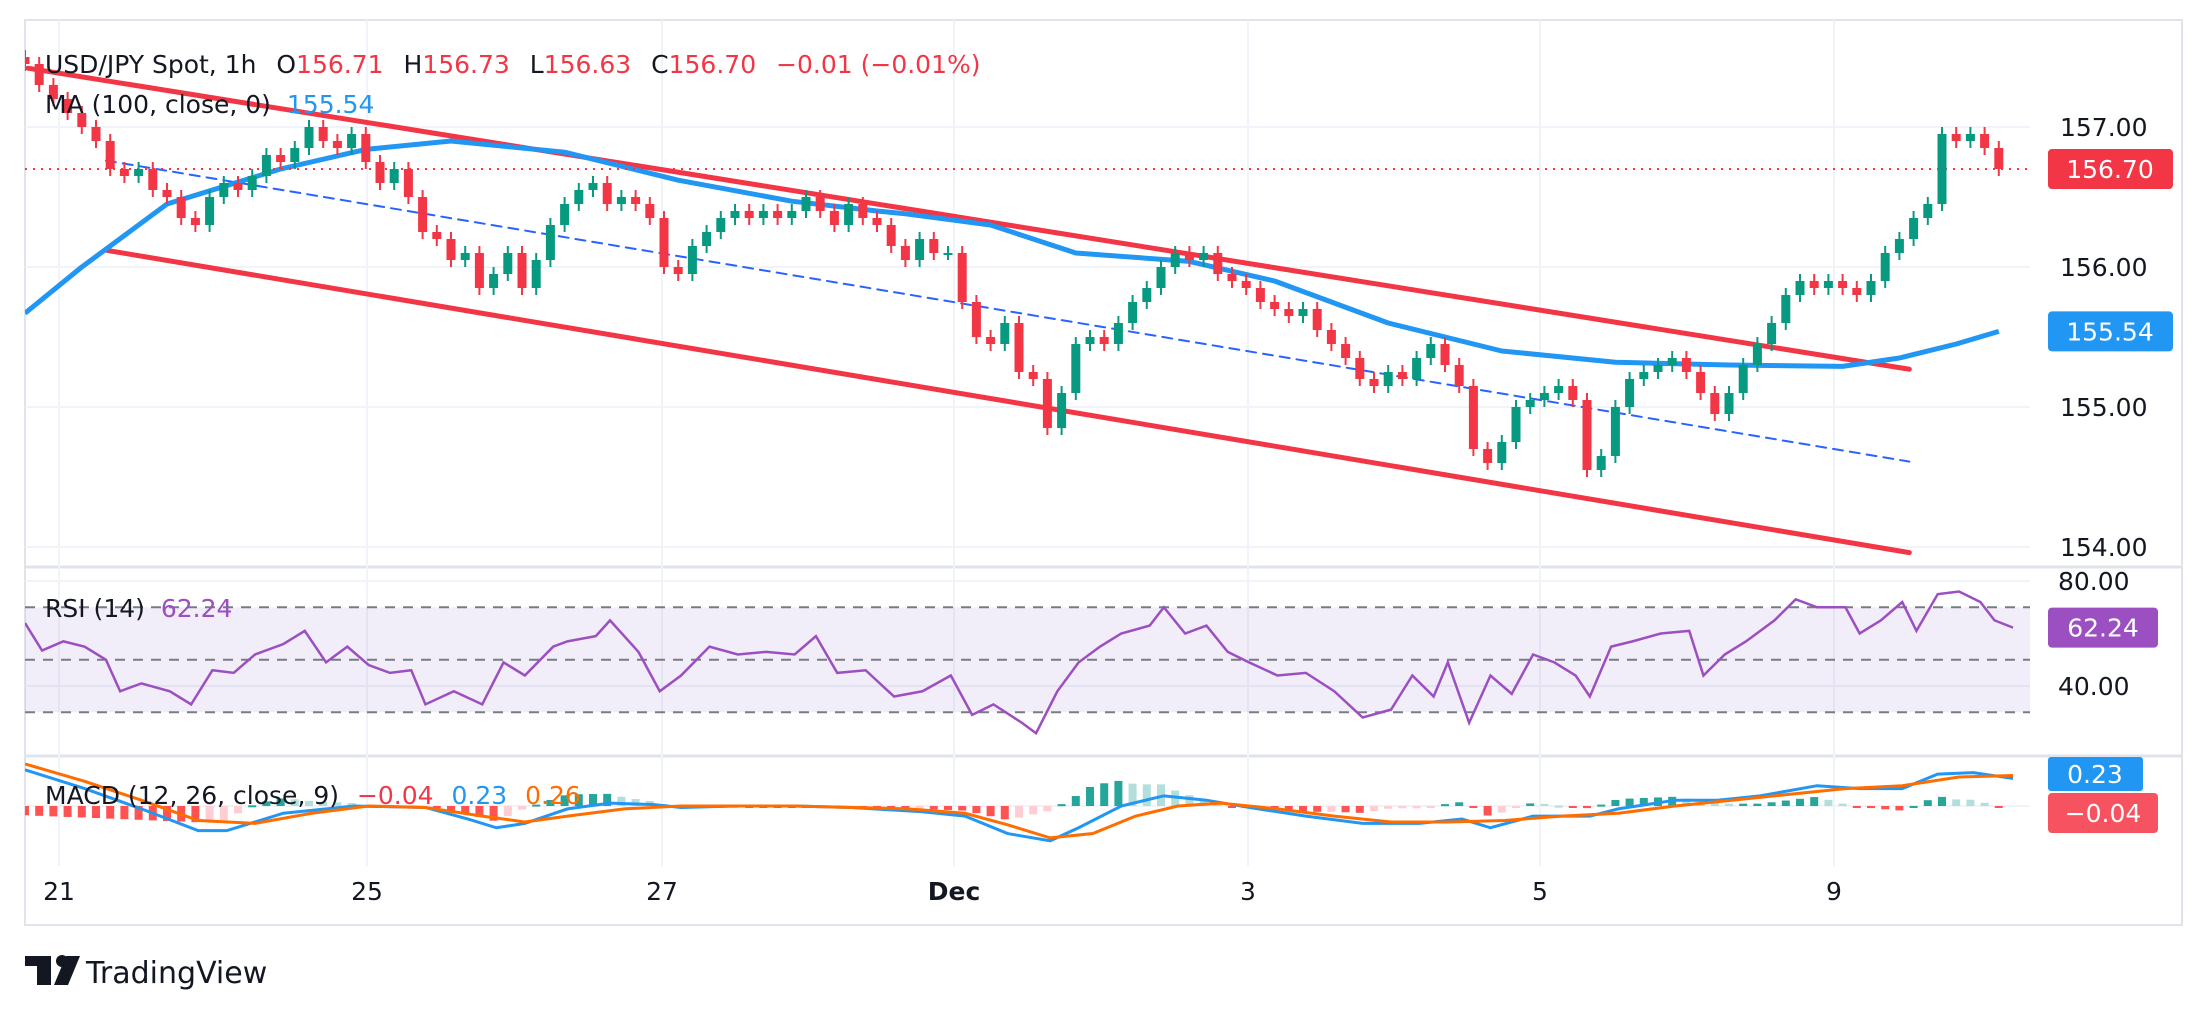 This screenshot has height=1012, width=2208. Describe the element at coordinates (2094, 581) in the screenshot. I see `rsi-tick: 80.00` at that location.